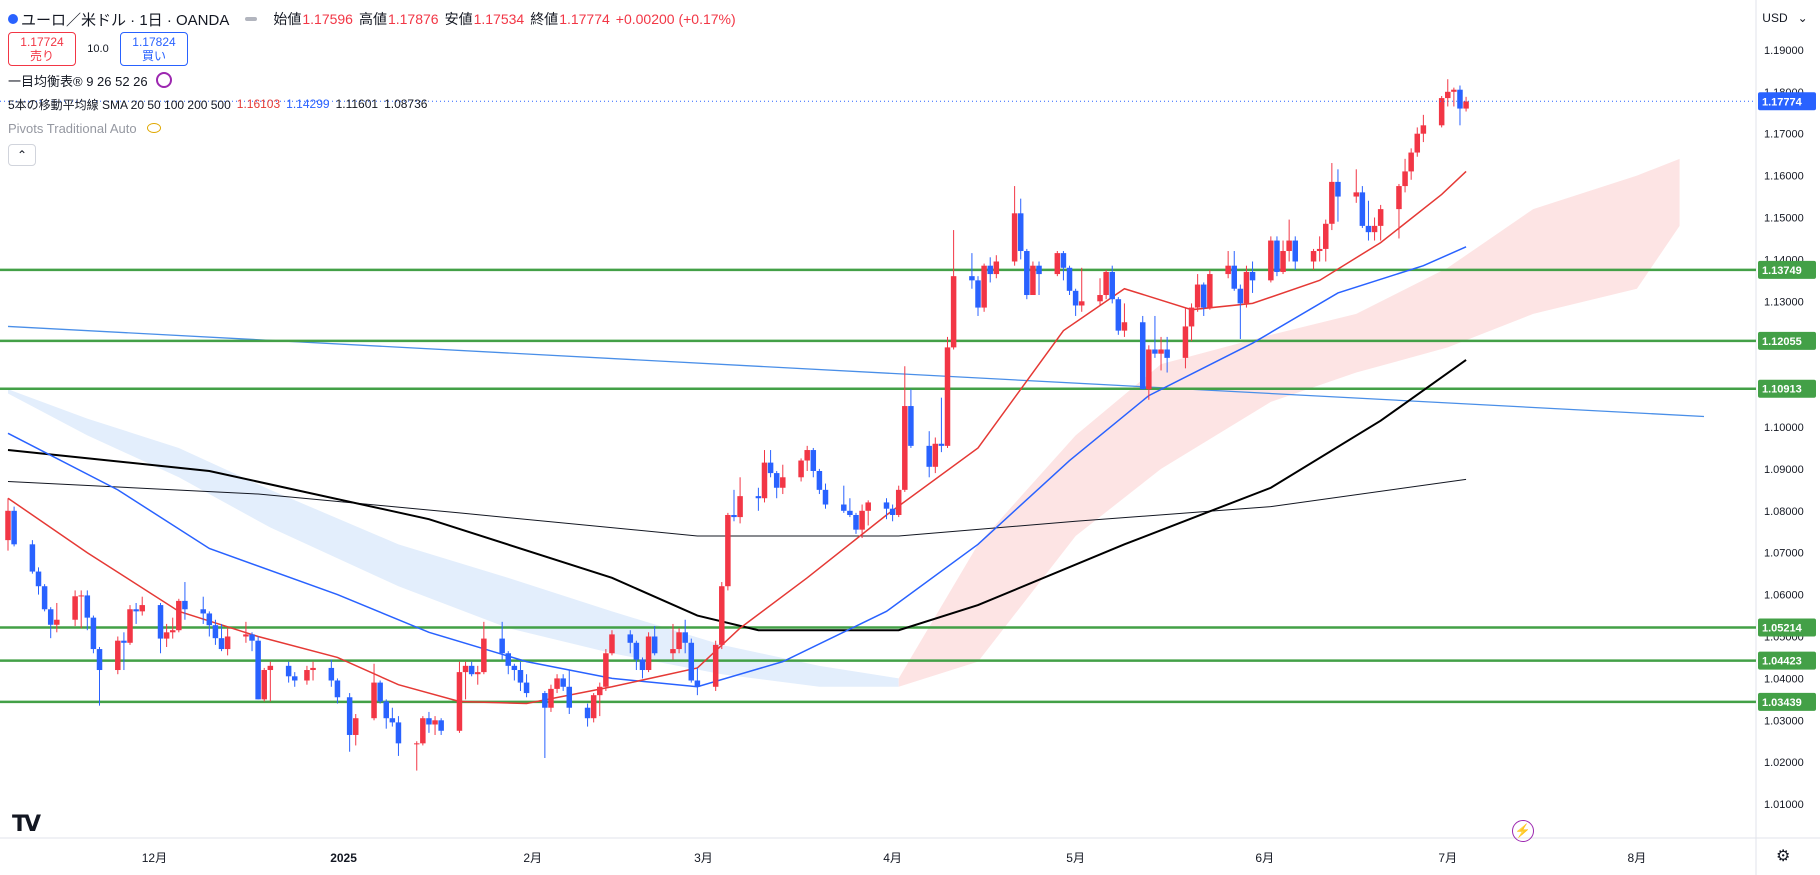 The image size is (1820, 875). What do you see at coordinates (1784, 763) in the screenshot?
I see `y-tick-label: 1.02000` at bounding box center [1784, 763].